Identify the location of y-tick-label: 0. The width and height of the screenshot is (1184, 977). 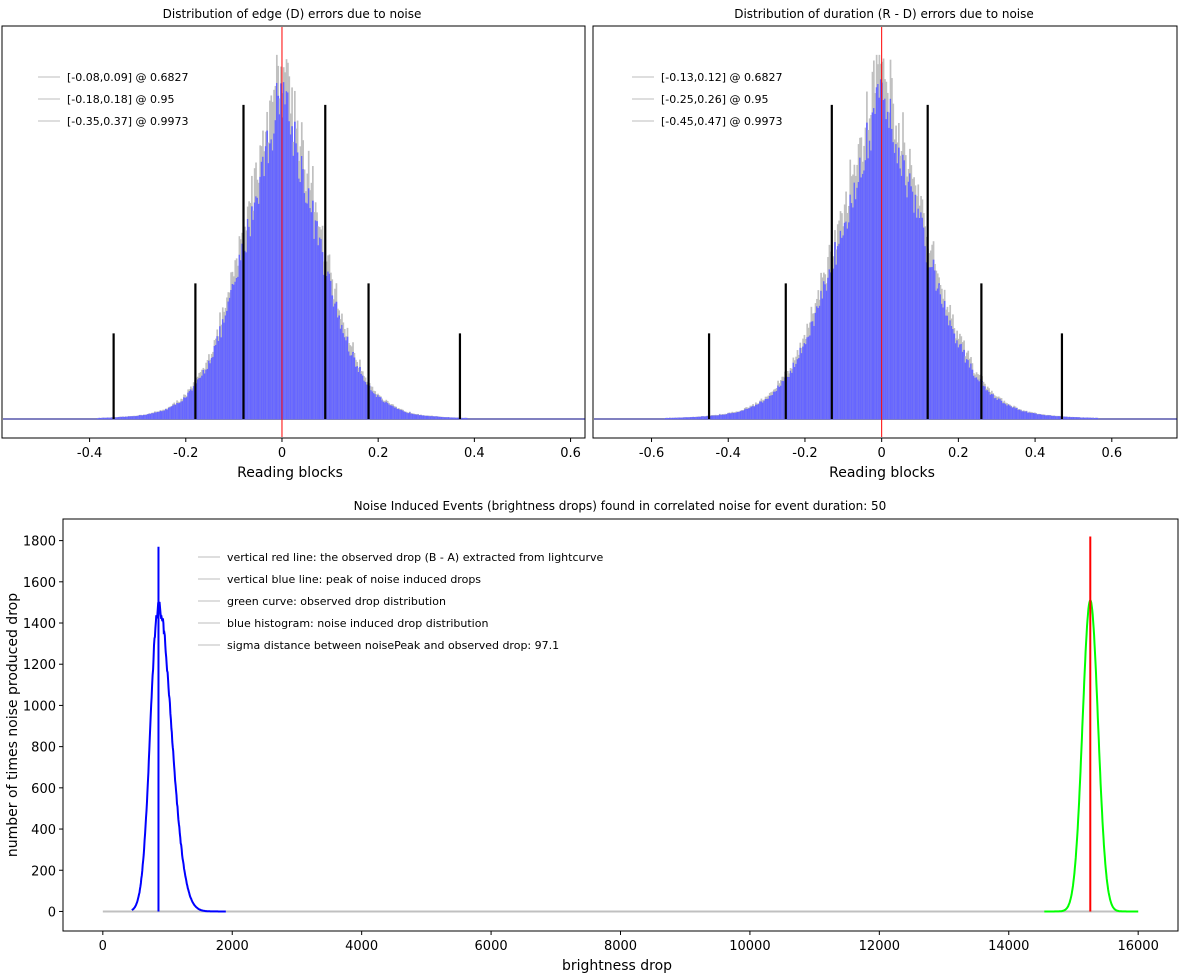
(52, 912).